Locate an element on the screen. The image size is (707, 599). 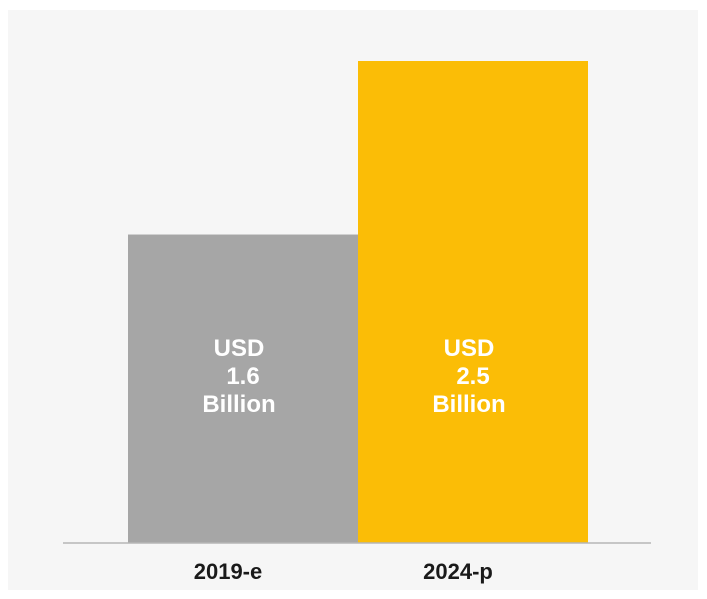
bar-data-label: 1.6 is located at coordinates (242, 376).